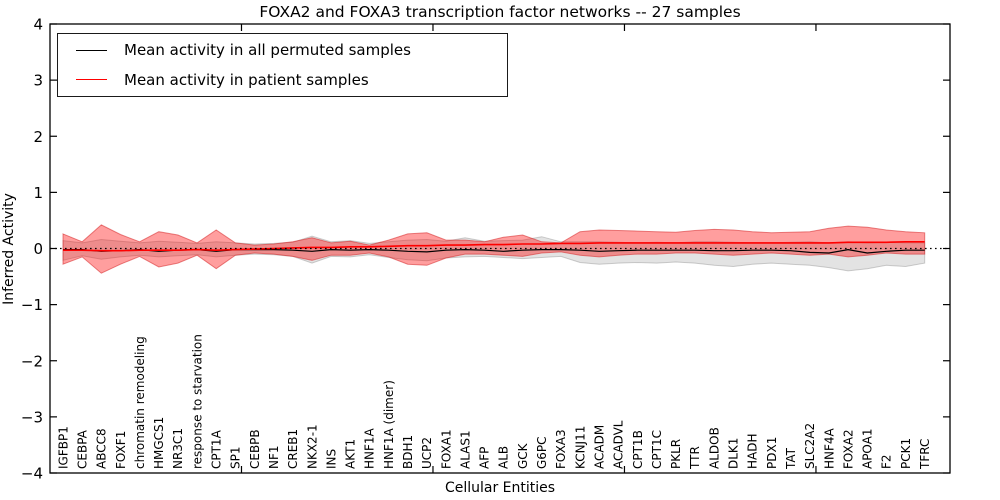 Image resolution: width=1000 pixels, height=500 pixels. I want to click on x-tick-label: IGFBP1, so click(63, 447).